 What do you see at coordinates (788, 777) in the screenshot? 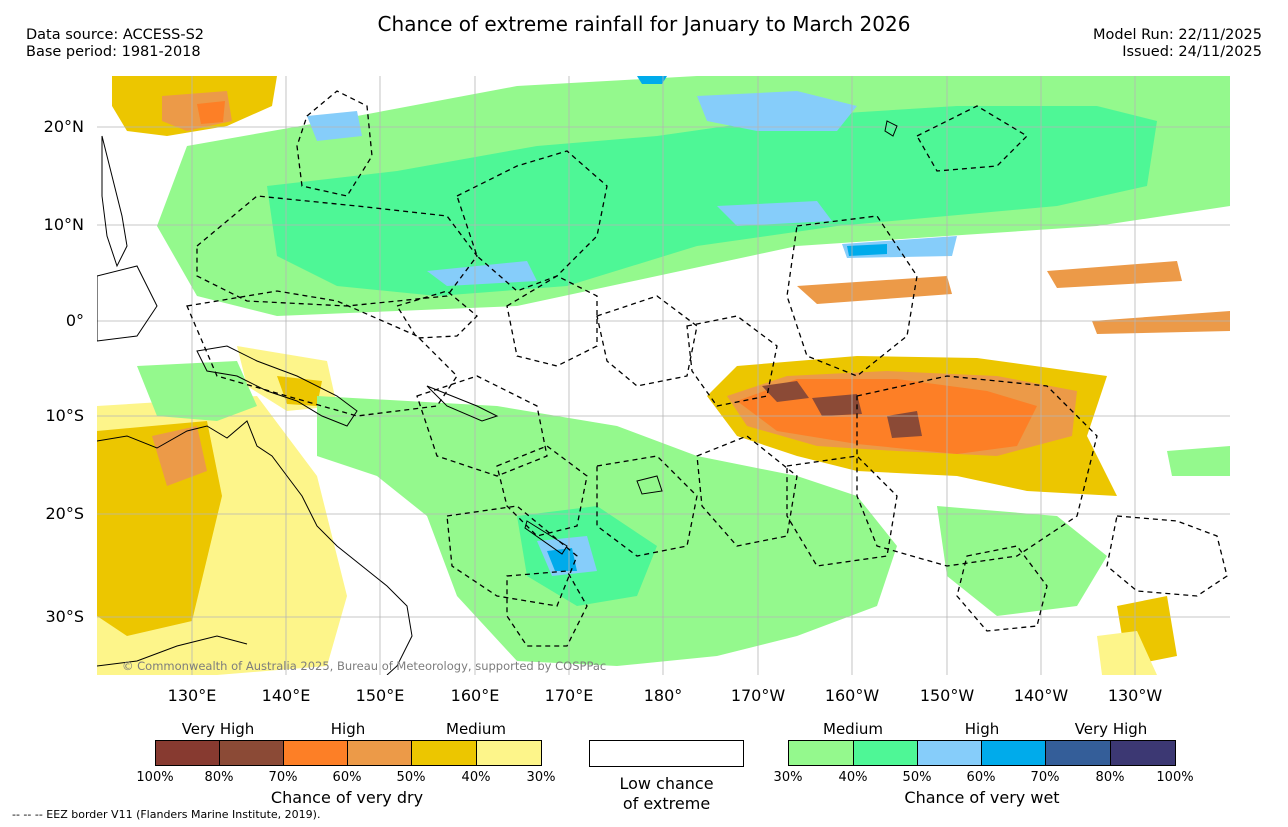
I see `wet-tick-30: 30%` at bounding box center [788, 777].